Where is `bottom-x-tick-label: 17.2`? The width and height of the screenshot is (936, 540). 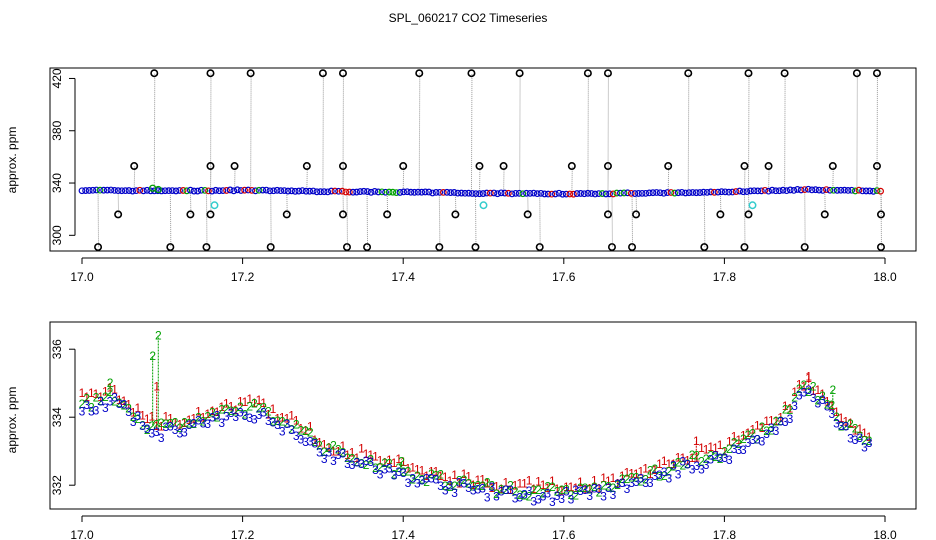 bottom-x-tick-label: 17.2 is located at coordinates (243, 534).